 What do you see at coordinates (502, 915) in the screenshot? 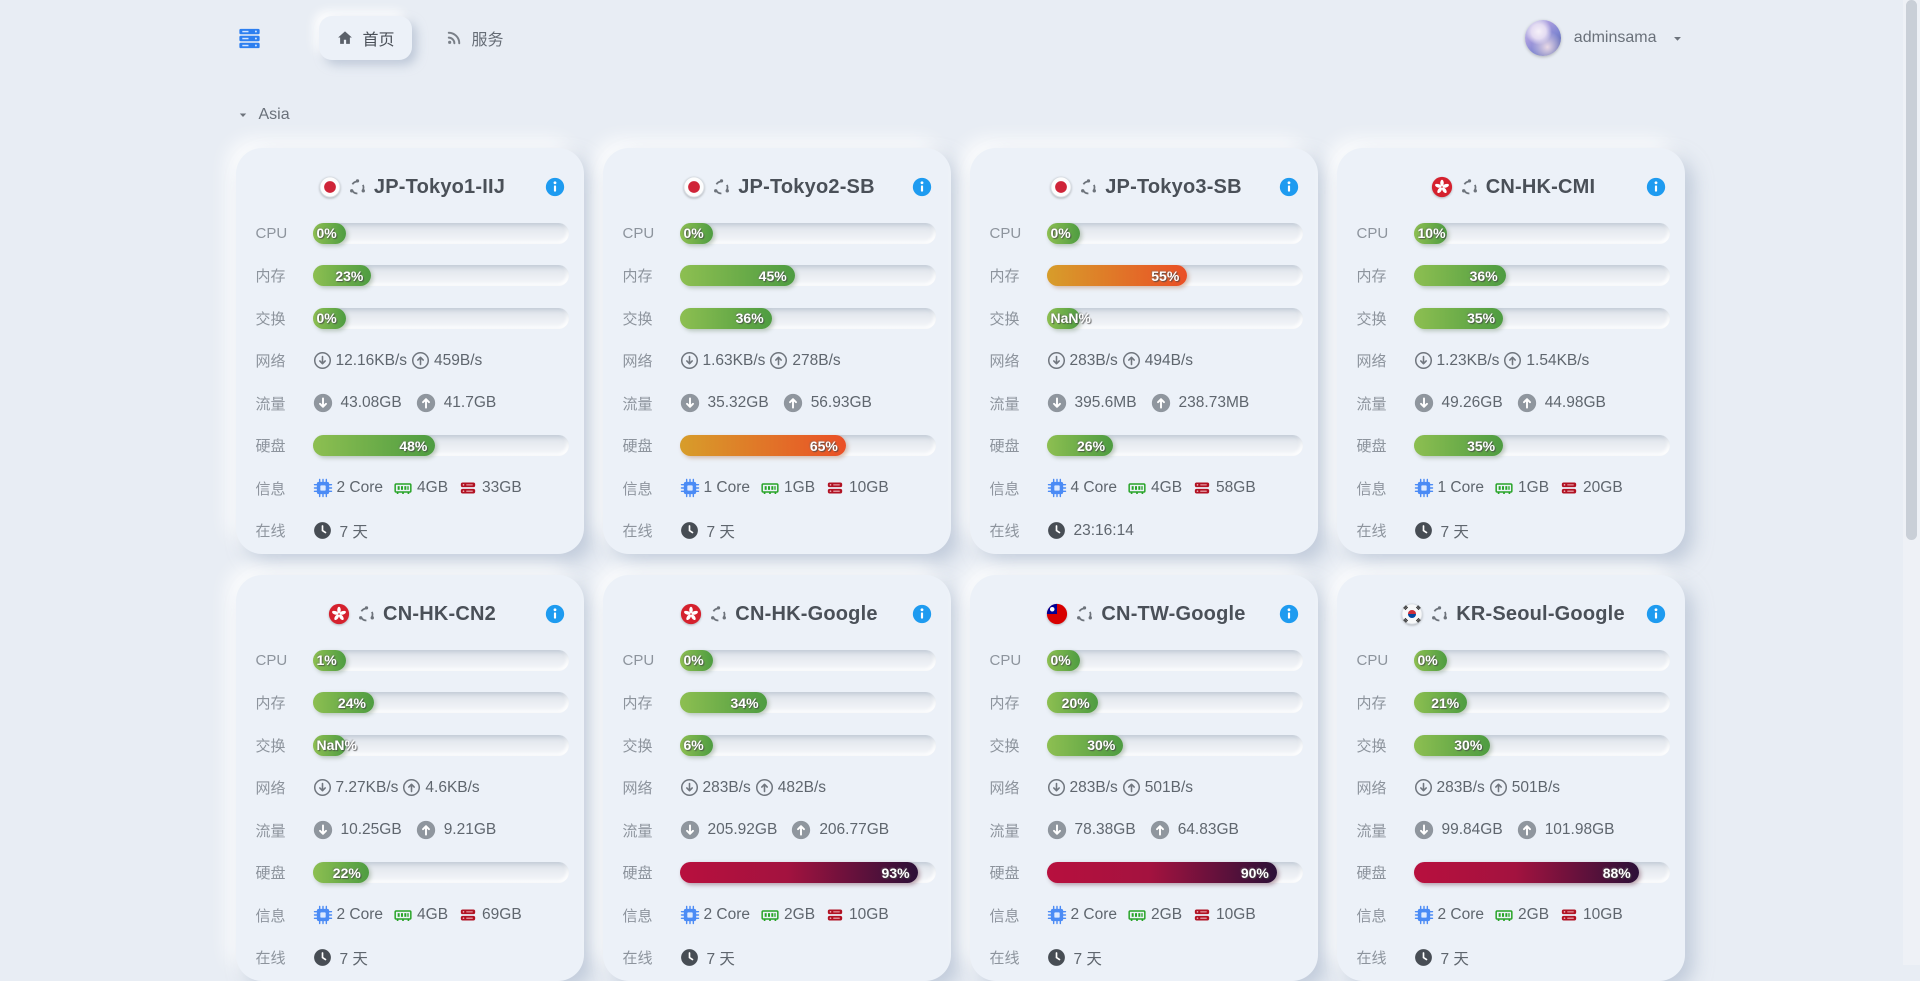
I see `storage-size: 69GB` at bounding box center [502, 915].